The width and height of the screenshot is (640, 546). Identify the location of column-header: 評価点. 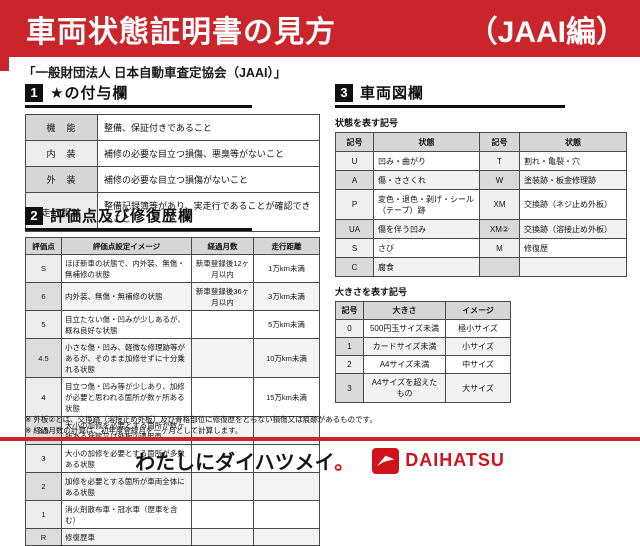
(43, 246).